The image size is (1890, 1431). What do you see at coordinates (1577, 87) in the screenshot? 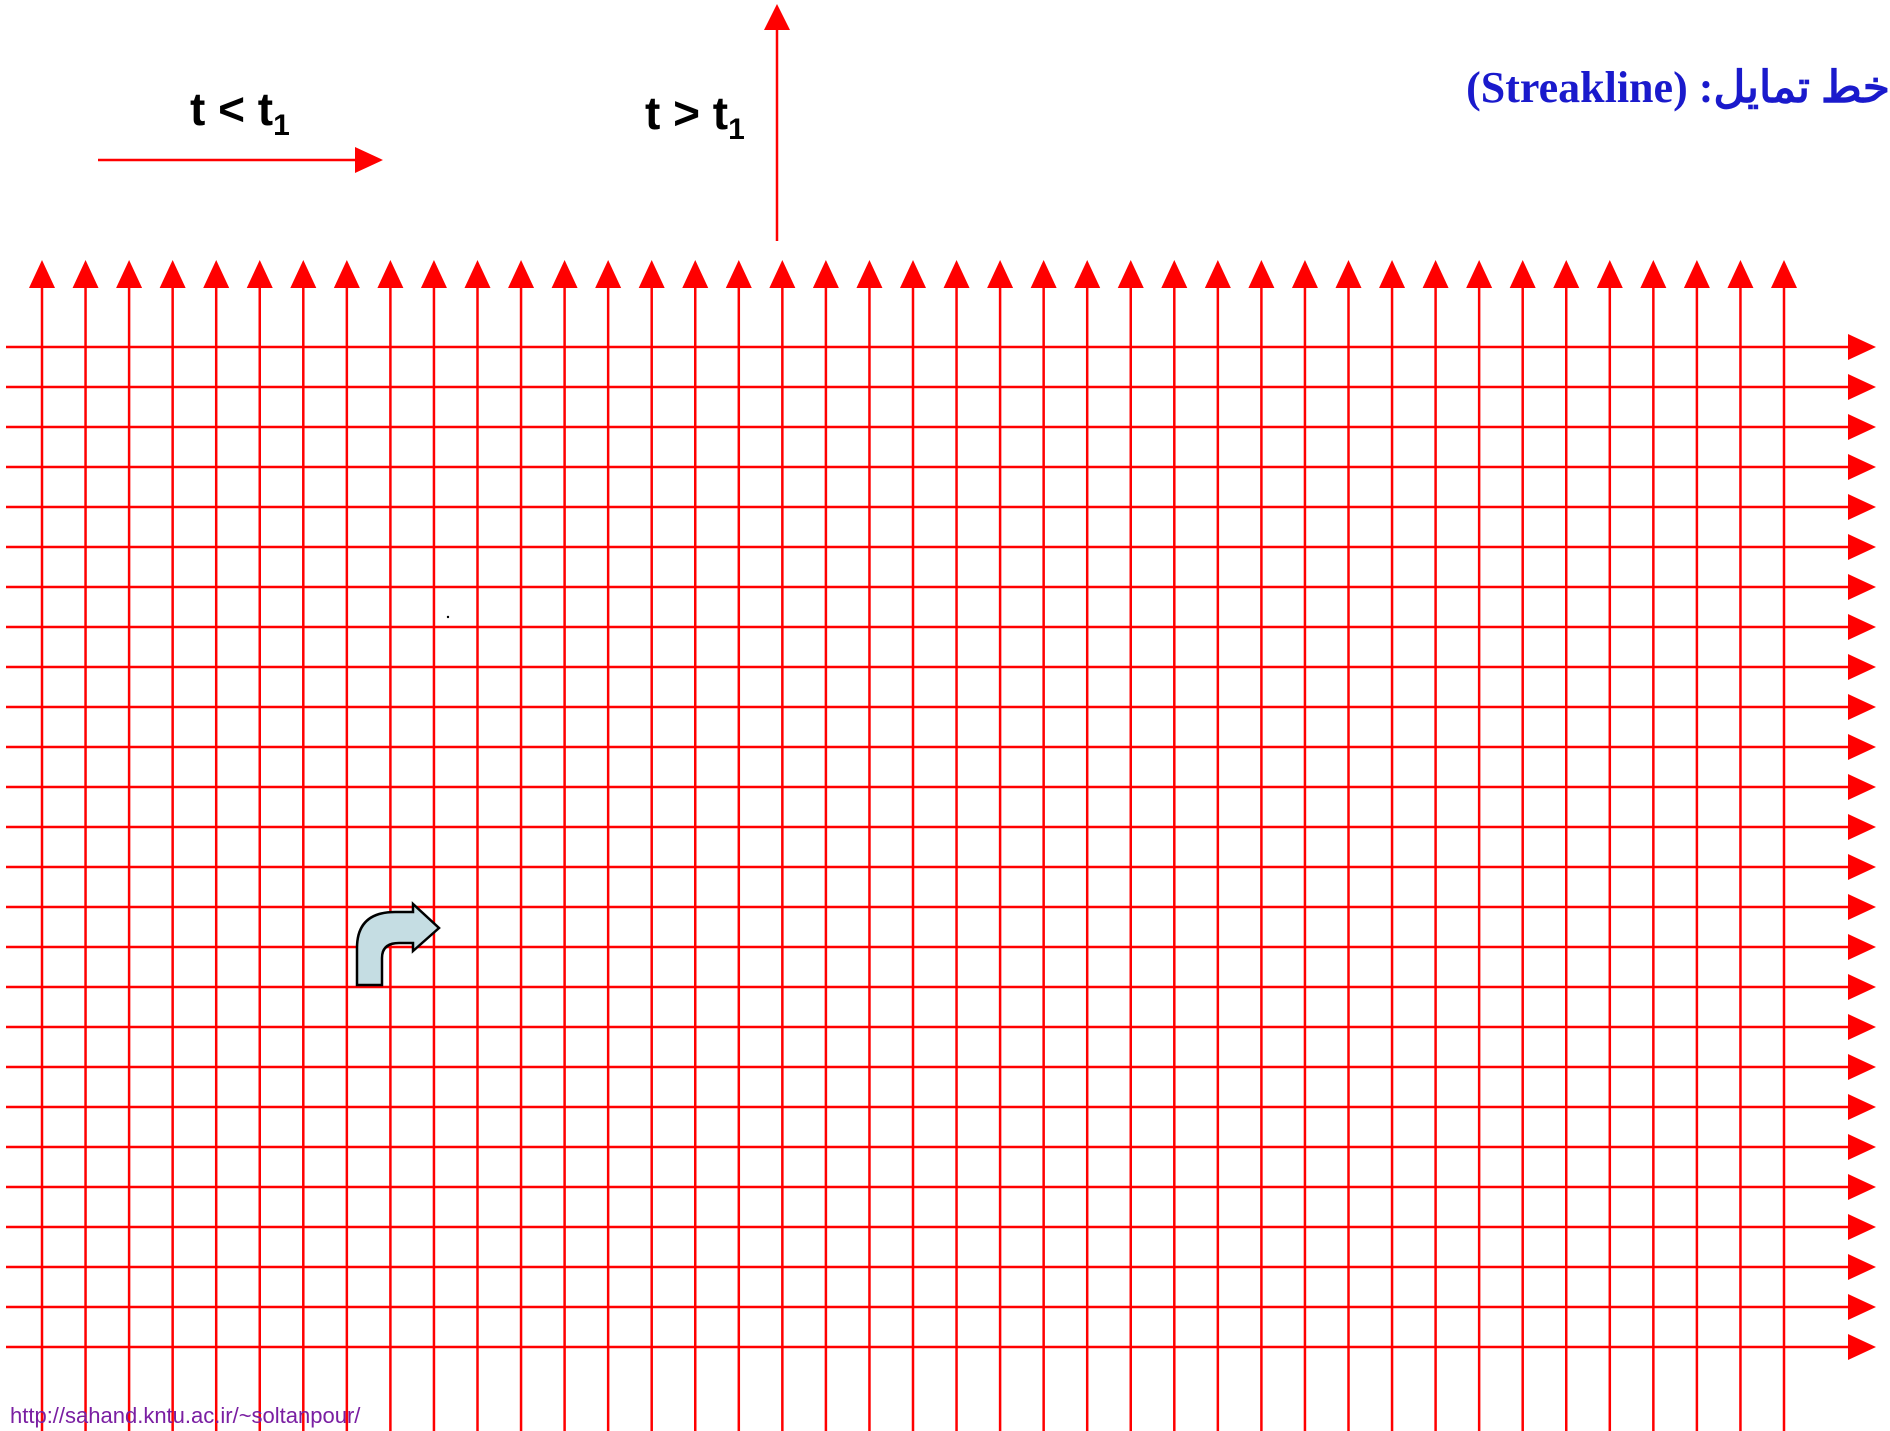
I see `title-english: (Streakline)` at bounding box center [1577, 87].